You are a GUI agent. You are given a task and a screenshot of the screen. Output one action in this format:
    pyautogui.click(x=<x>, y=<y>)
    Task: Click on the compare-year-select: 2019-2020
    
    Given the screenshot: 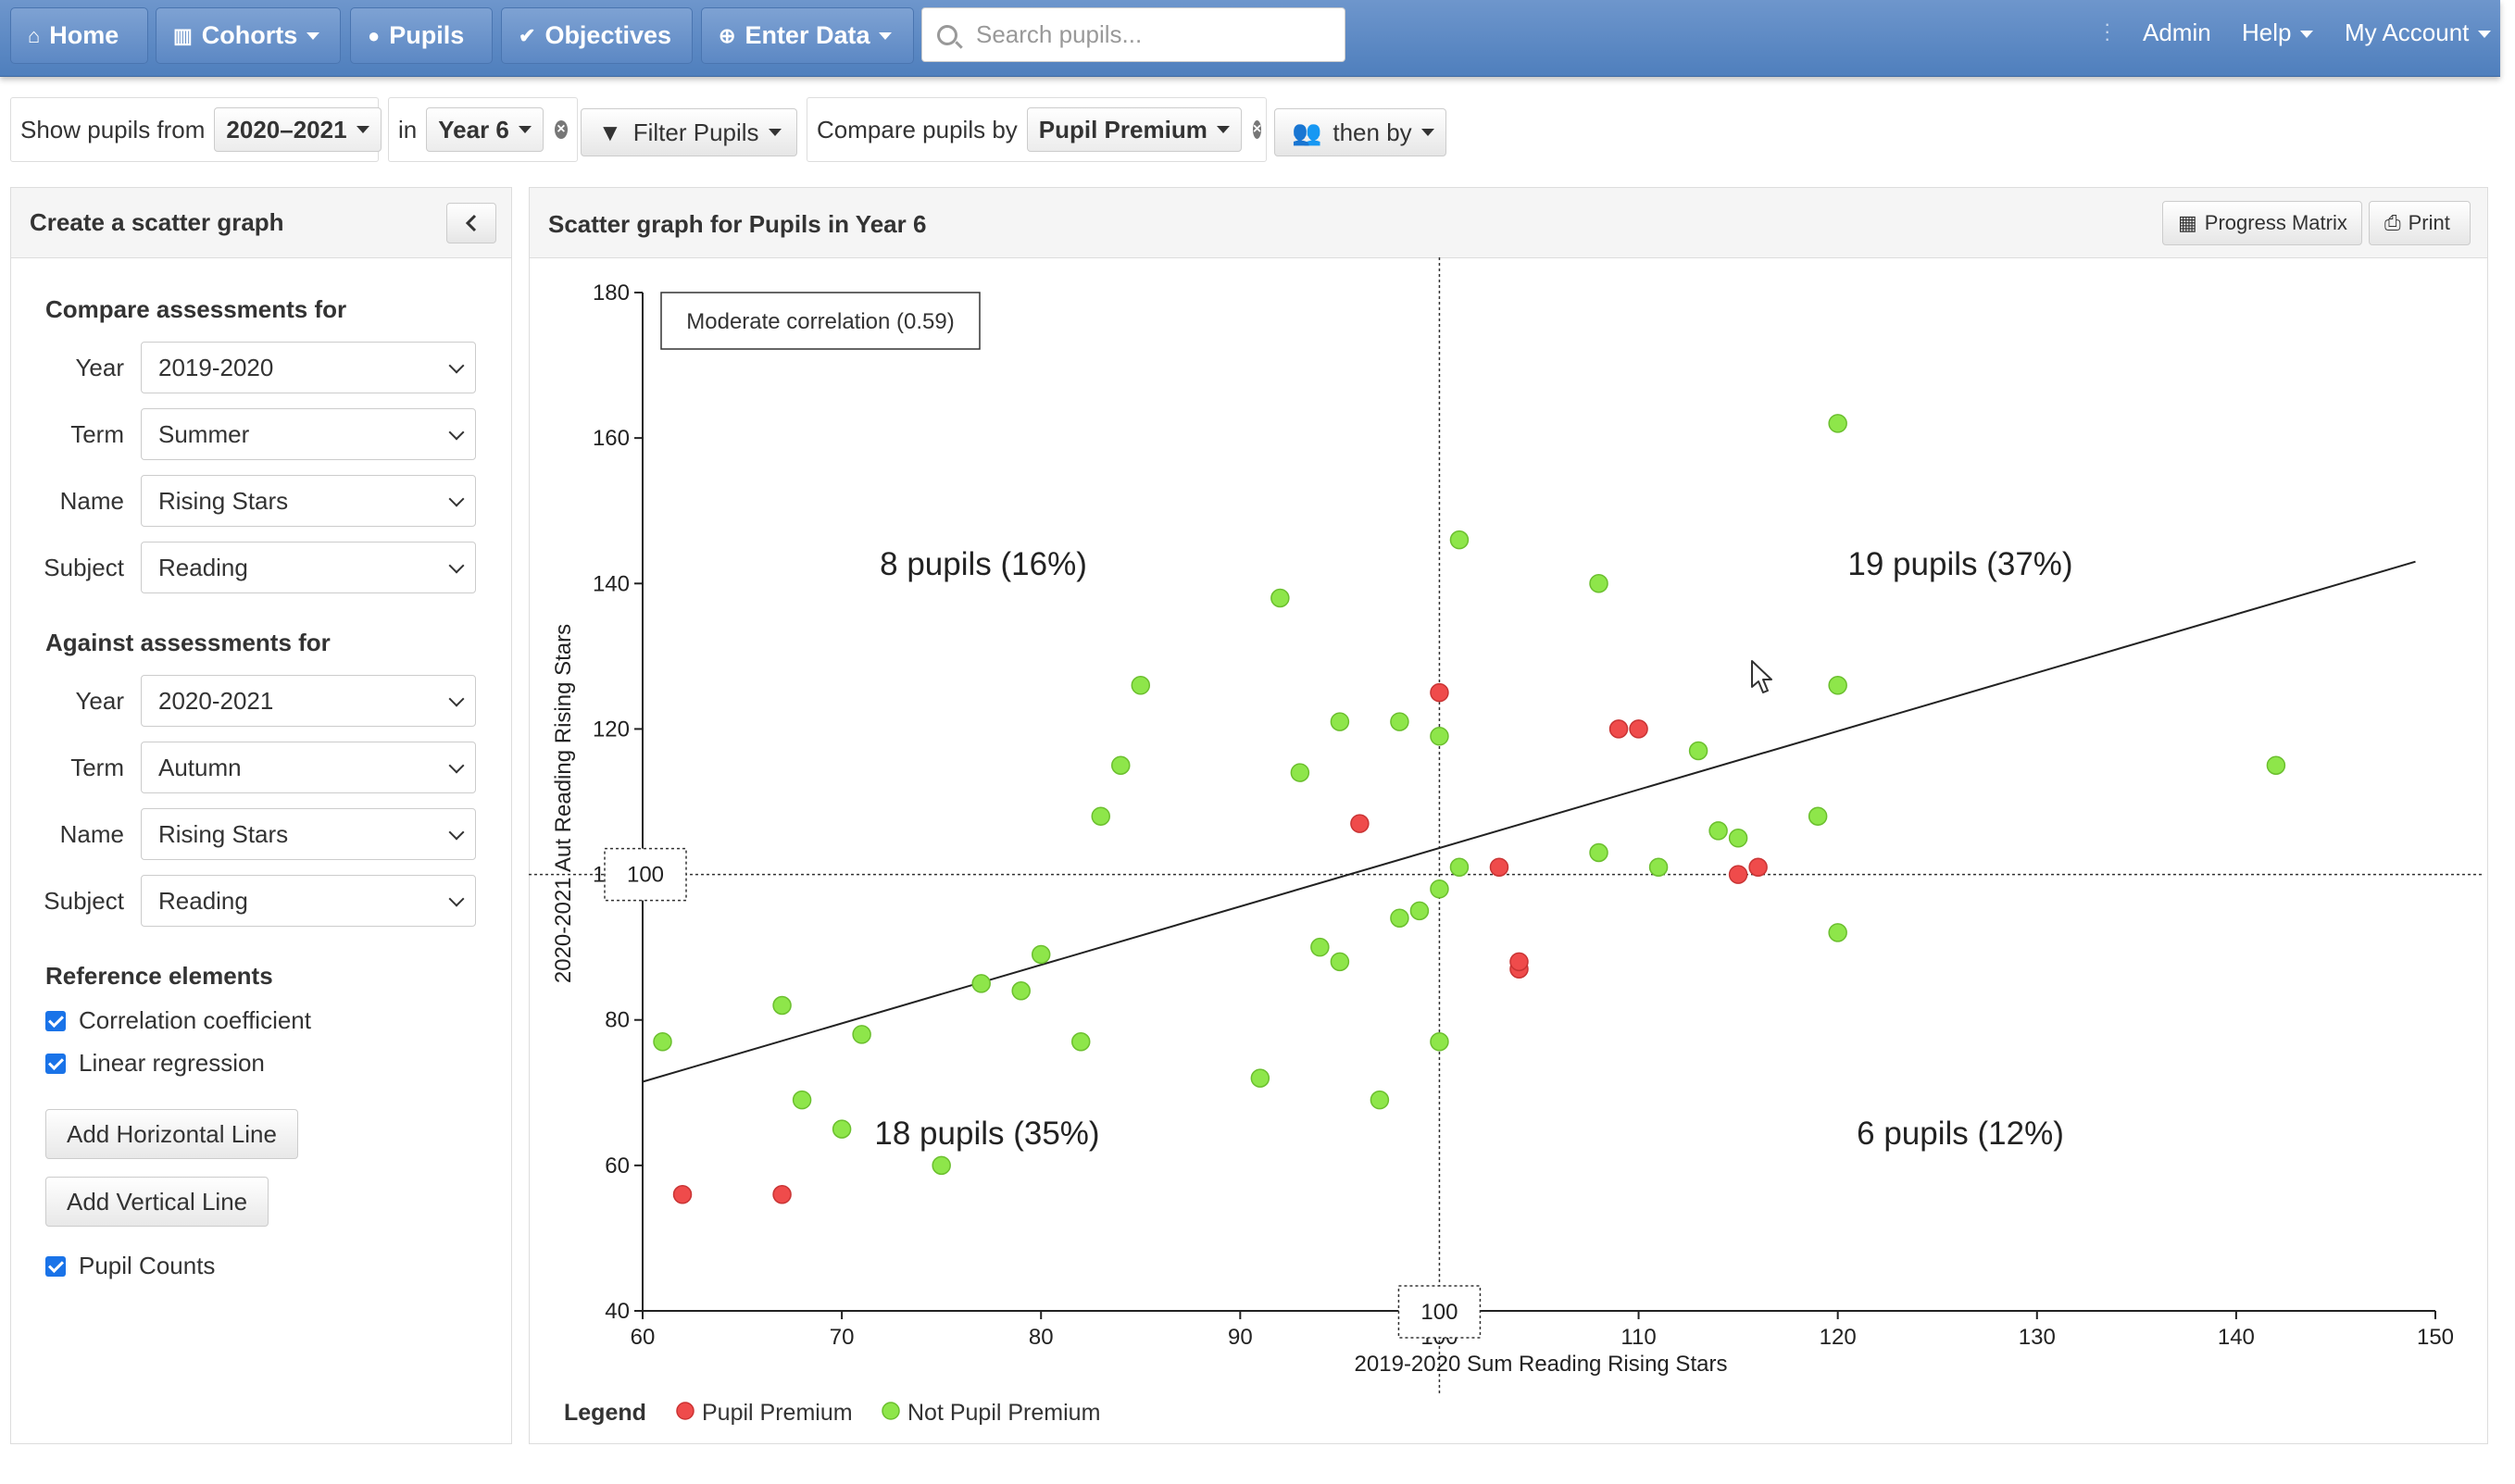 What is the action you would take?
    pyautogui.click(x=308, y=368)
    